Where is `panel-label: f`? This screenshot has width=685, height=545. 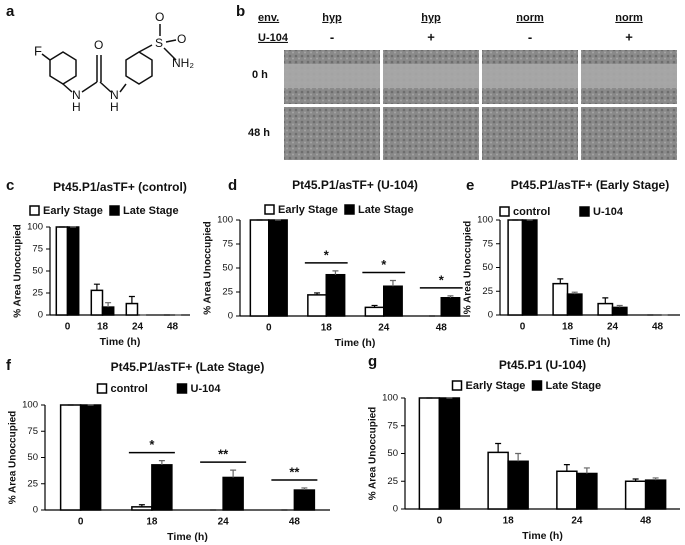
panel-label: f is located at coordinates (9, 365).